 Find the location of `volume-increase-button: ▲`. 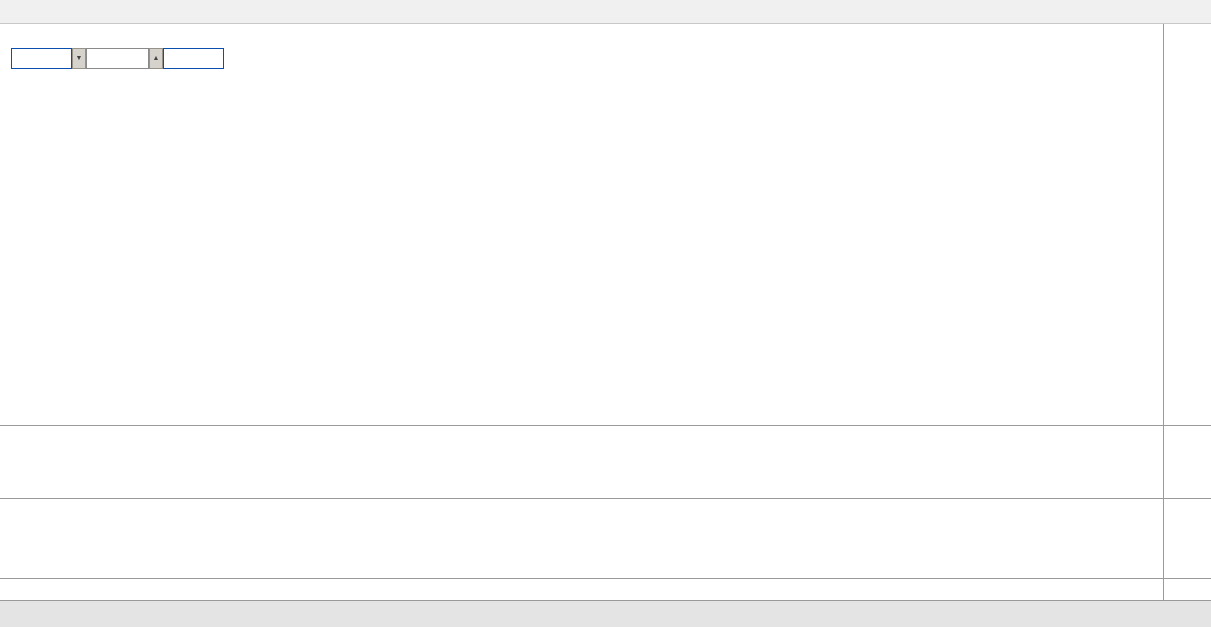

volume-increase-button: ▲ is located at coordinates (156, 58).